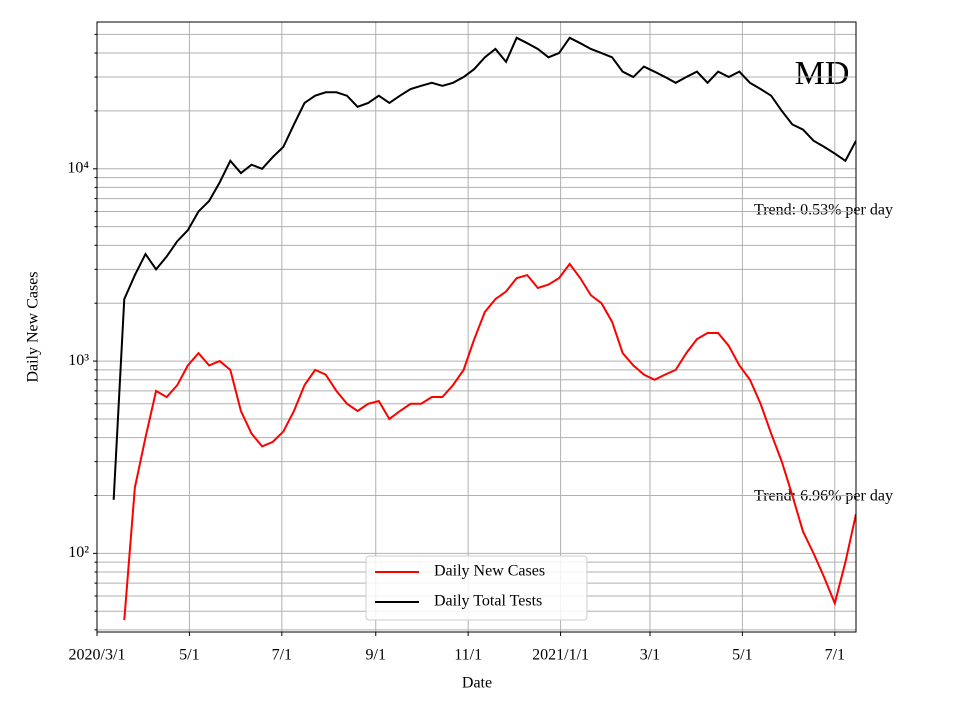  What do you see at coordinates (78, 167) in the screenshot?
I see `y-tick-label: 10⁴` at bounding box center [78, 167].